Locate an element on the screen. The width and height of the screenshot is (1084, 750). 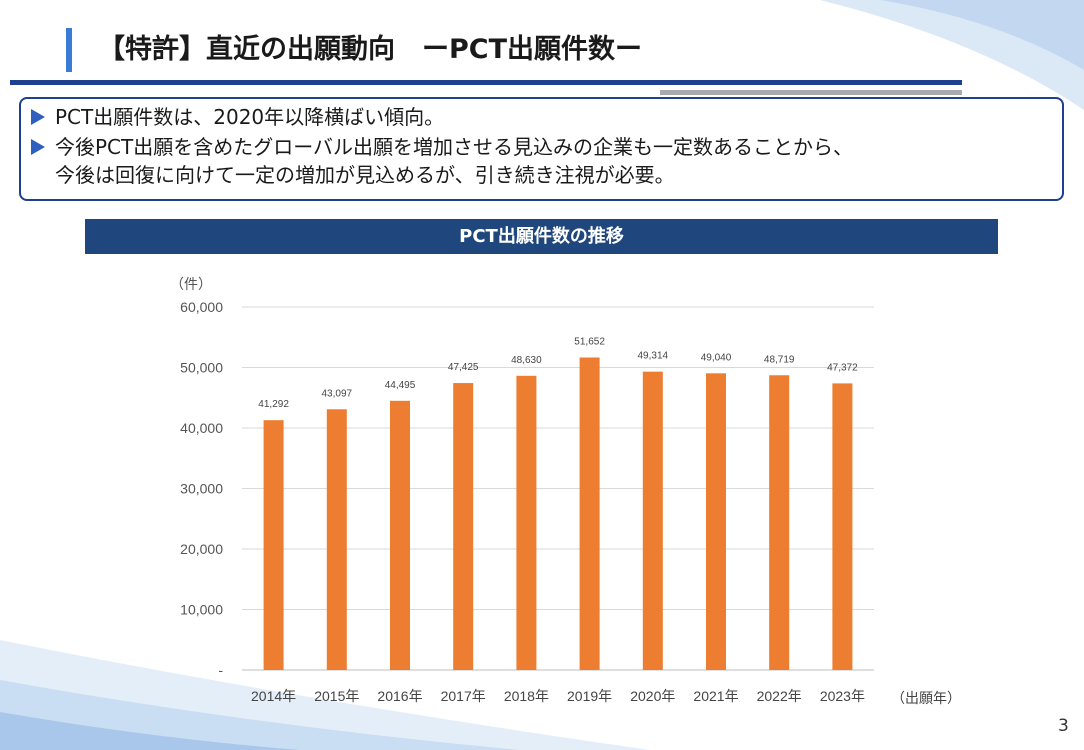
x-tick-label: 2023年 is located at coordinates (842, 696).